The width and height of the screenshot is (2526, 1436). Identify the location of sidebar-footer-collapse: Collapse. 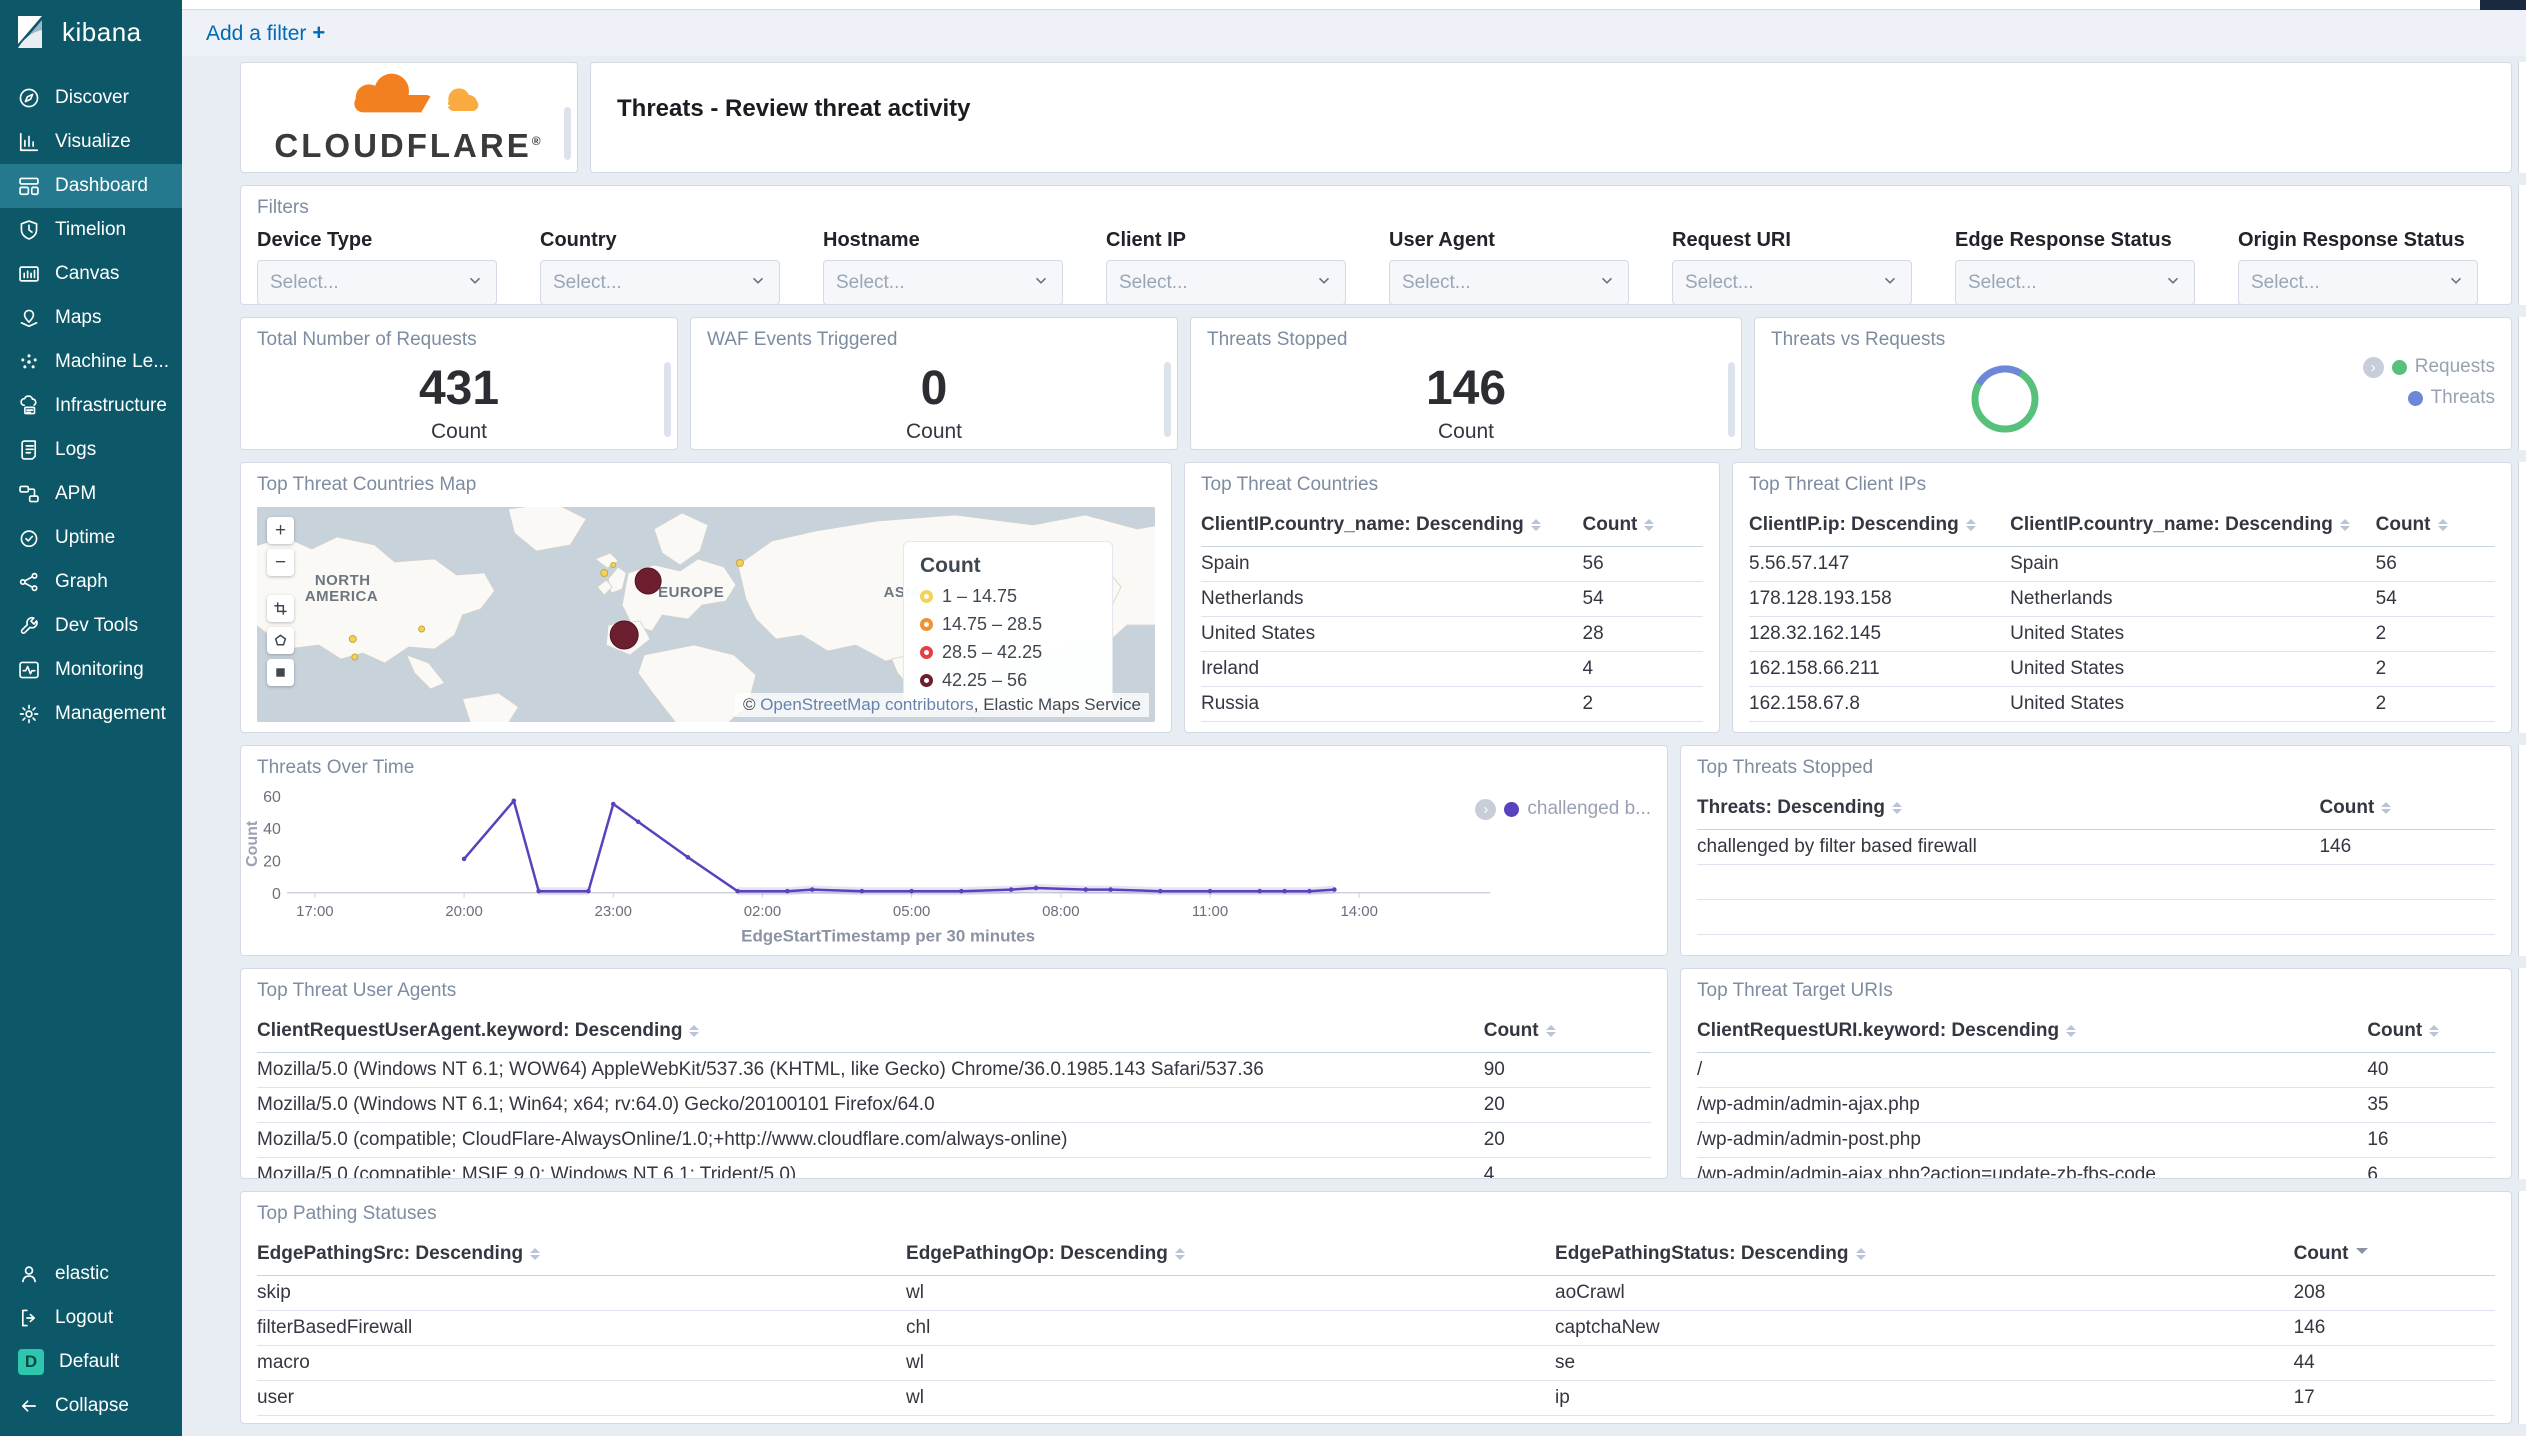
(91, 1406).